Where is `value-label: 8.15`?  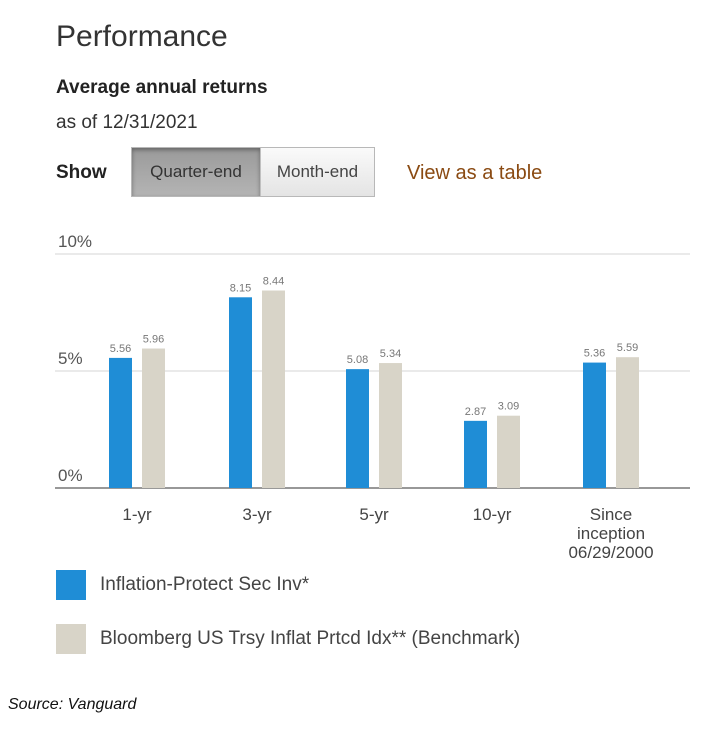
value-label: 8.15 is located at coordinates (240, 288).